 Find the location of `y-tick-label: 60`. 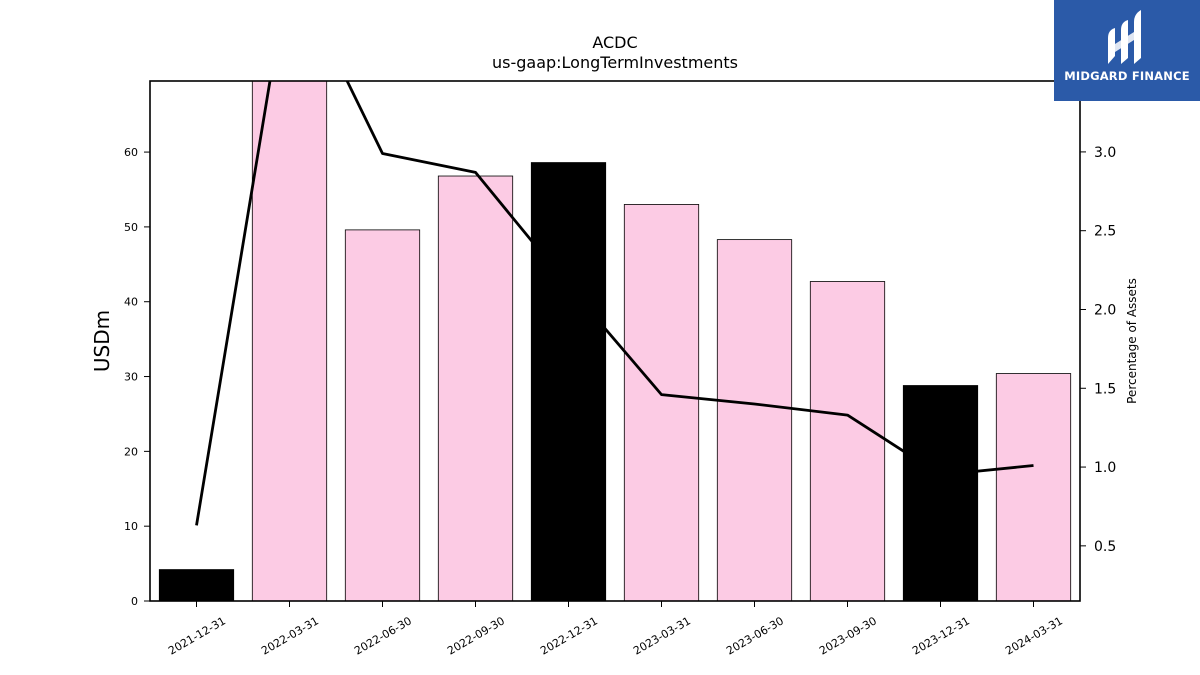

y-tick-label: 60 is located at coordinates (131, 152).